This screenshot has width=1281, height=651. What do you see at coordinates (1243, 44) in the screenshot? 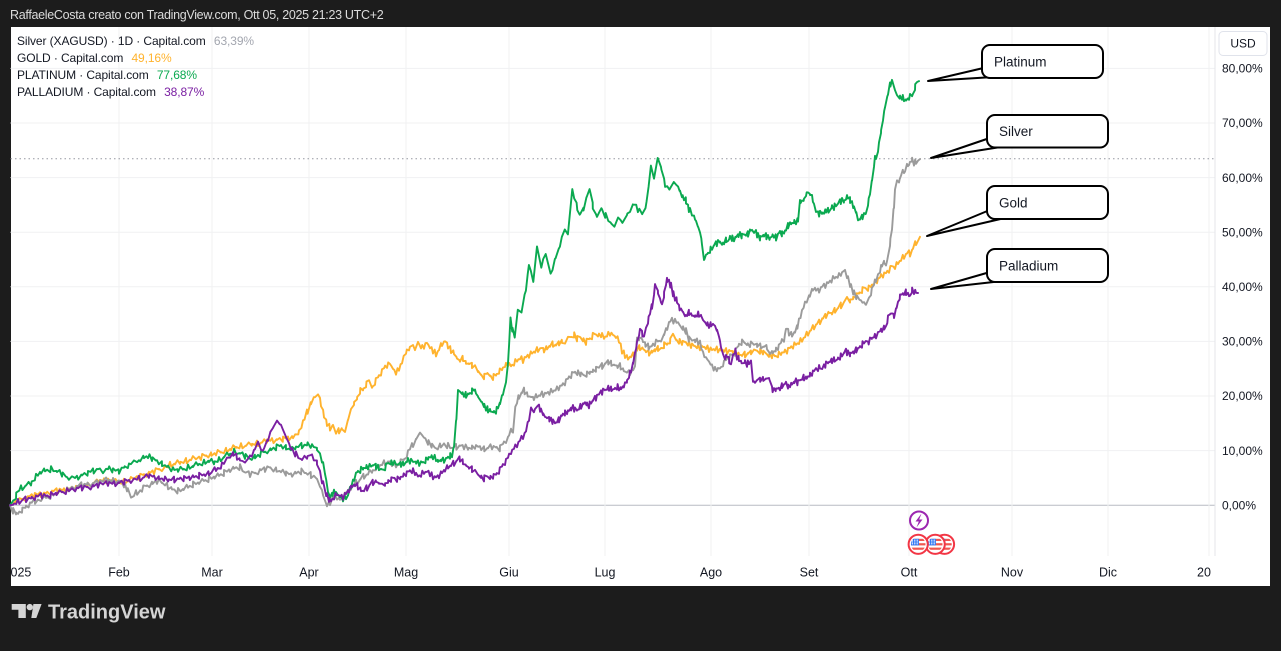
I see `svg-text: USD` at bounding box center [1243, 44].